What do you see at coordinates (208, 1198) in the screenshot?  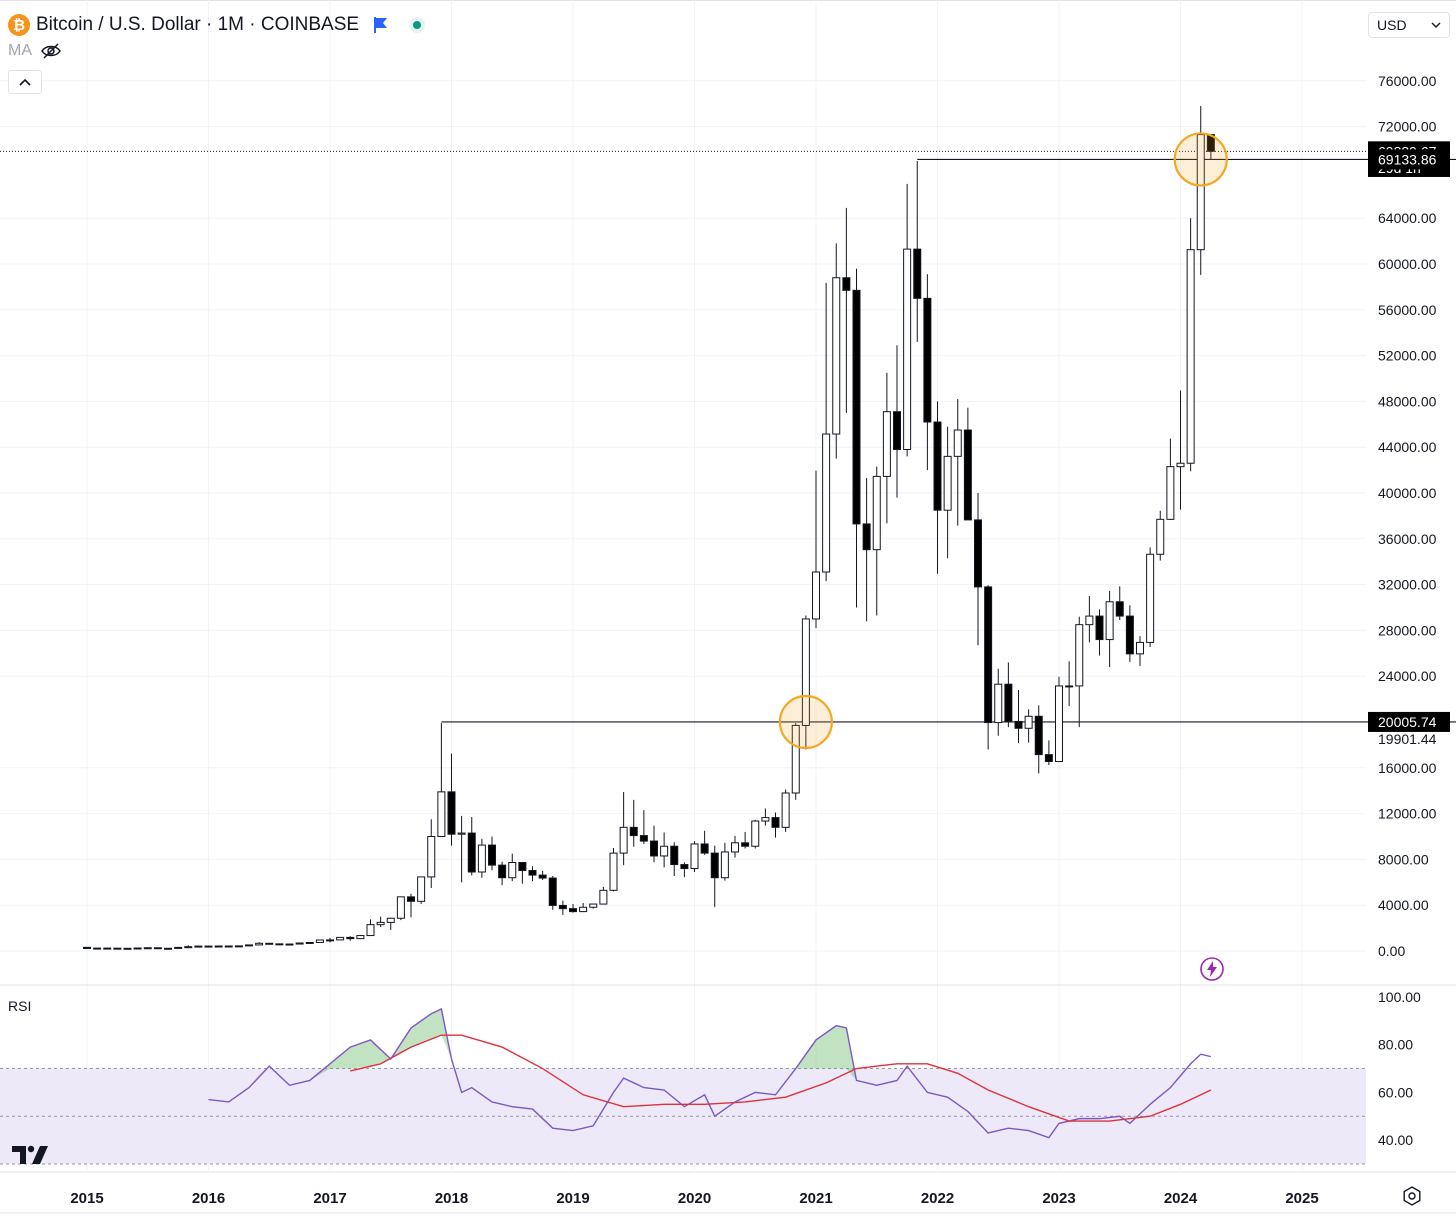 I see `x-tick-label: 2016` at bounding box center [208, 1198].